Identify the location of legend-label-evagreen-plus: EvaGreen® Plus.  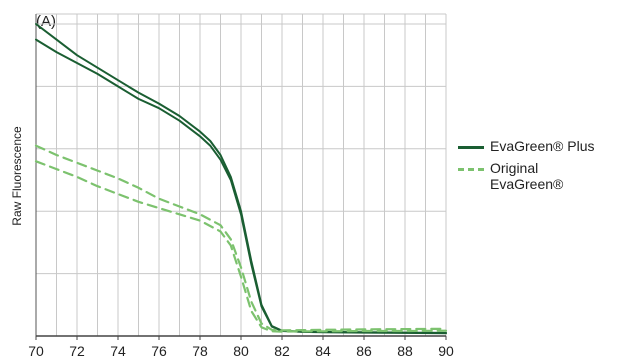
(542, 146).